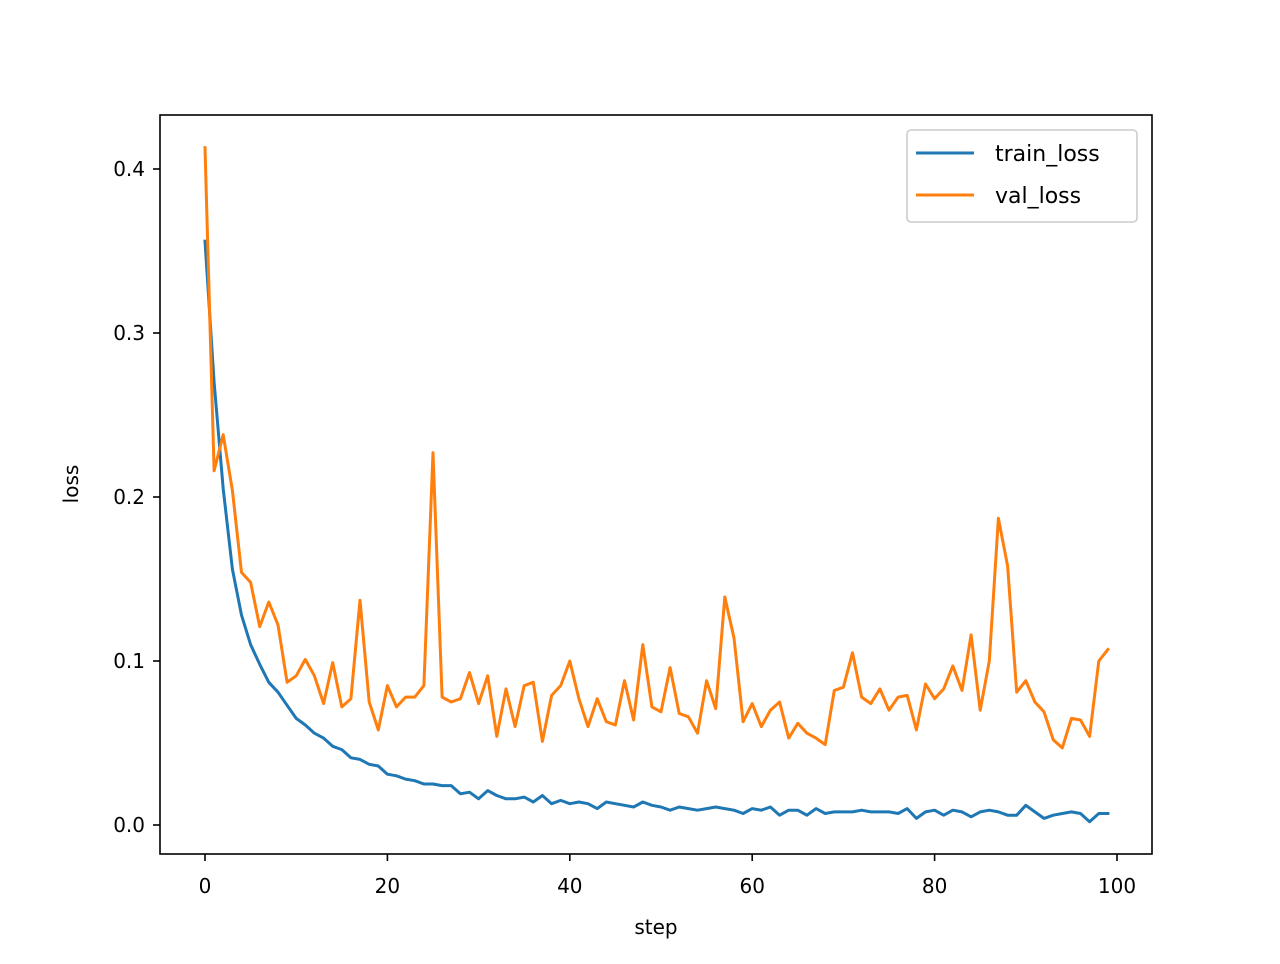  What do you see at coordinates (129, 661) in the screenshot?
I see `y-tick-label: 0.1` at bounding box center [129, 661].